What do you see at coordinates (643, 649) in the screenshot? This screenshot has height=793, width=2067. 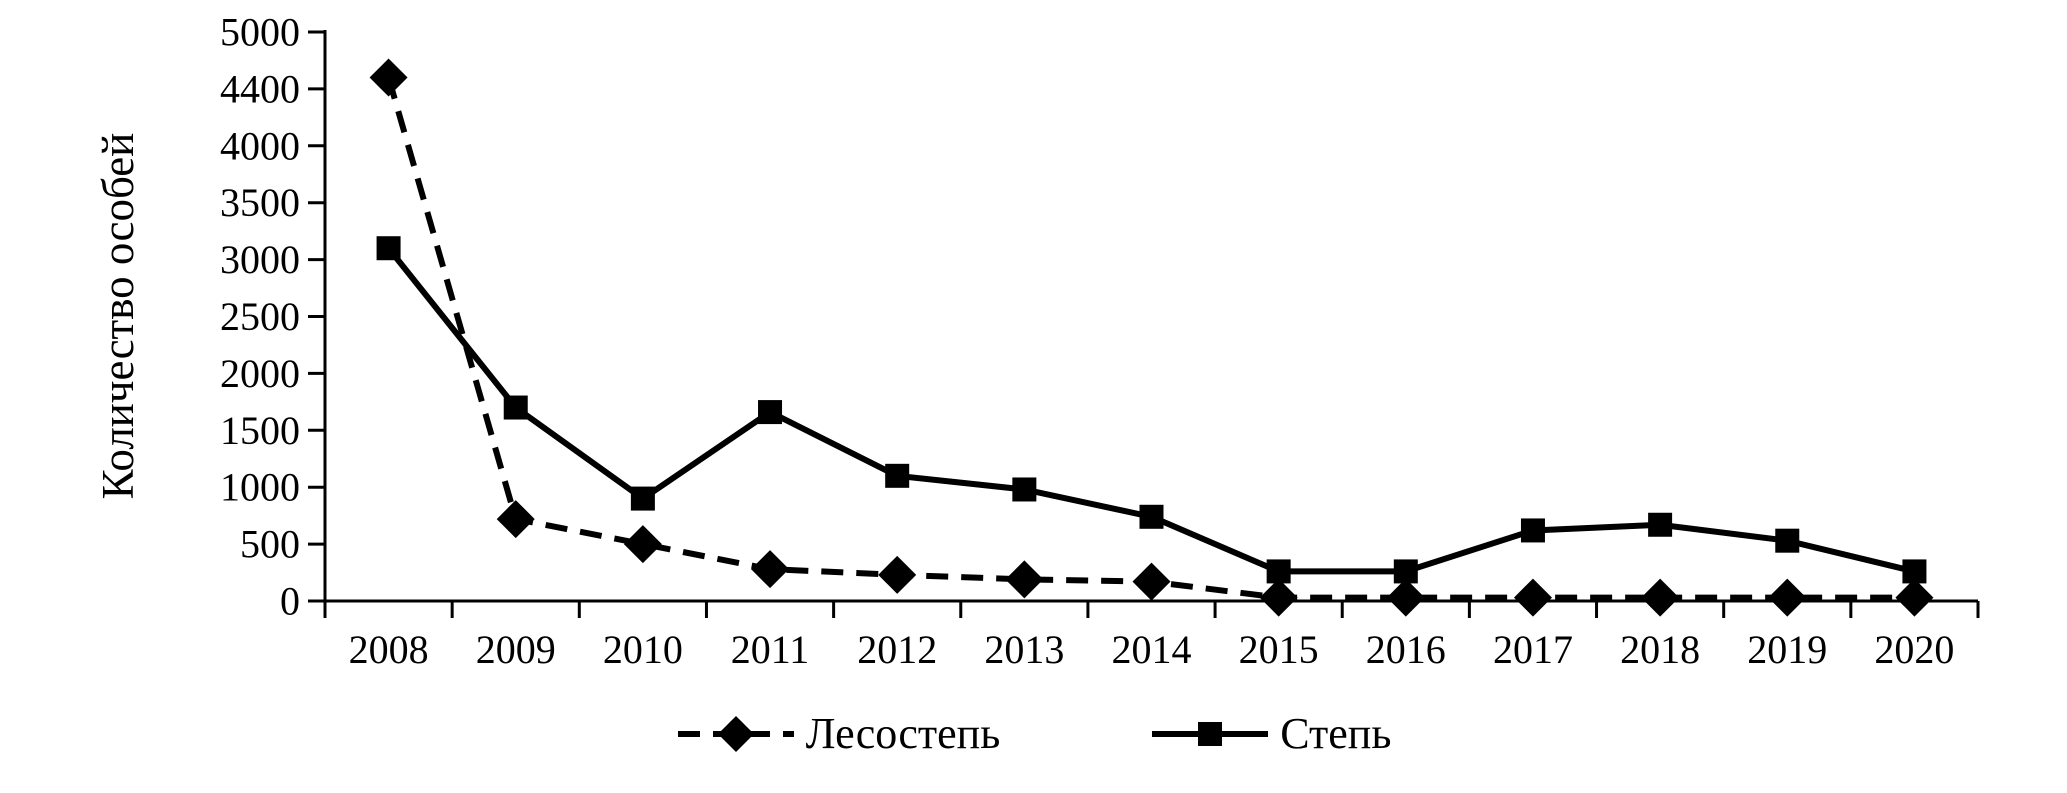 I see `x-tick-label: 2010` at bounding box center [643, 649].